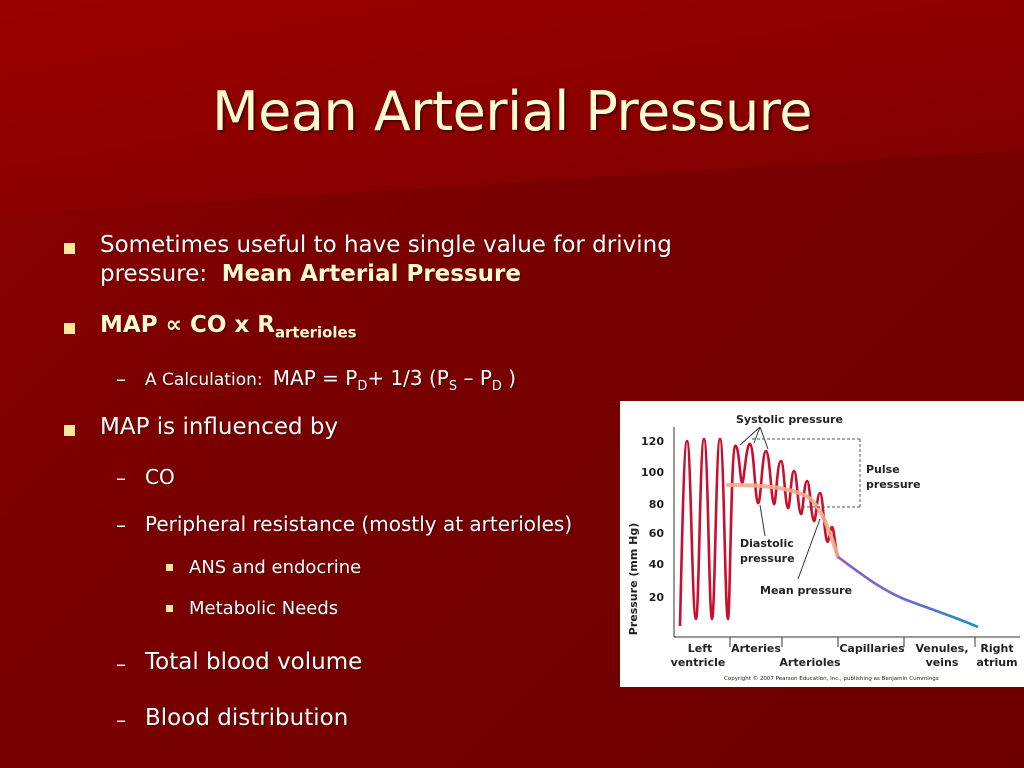 This screenshot has width=1024, height=768. What do you see at coordinates (996, 648) in the screenshot?
I see `region-atrium-1: Right` at bounding box center [996, 648].